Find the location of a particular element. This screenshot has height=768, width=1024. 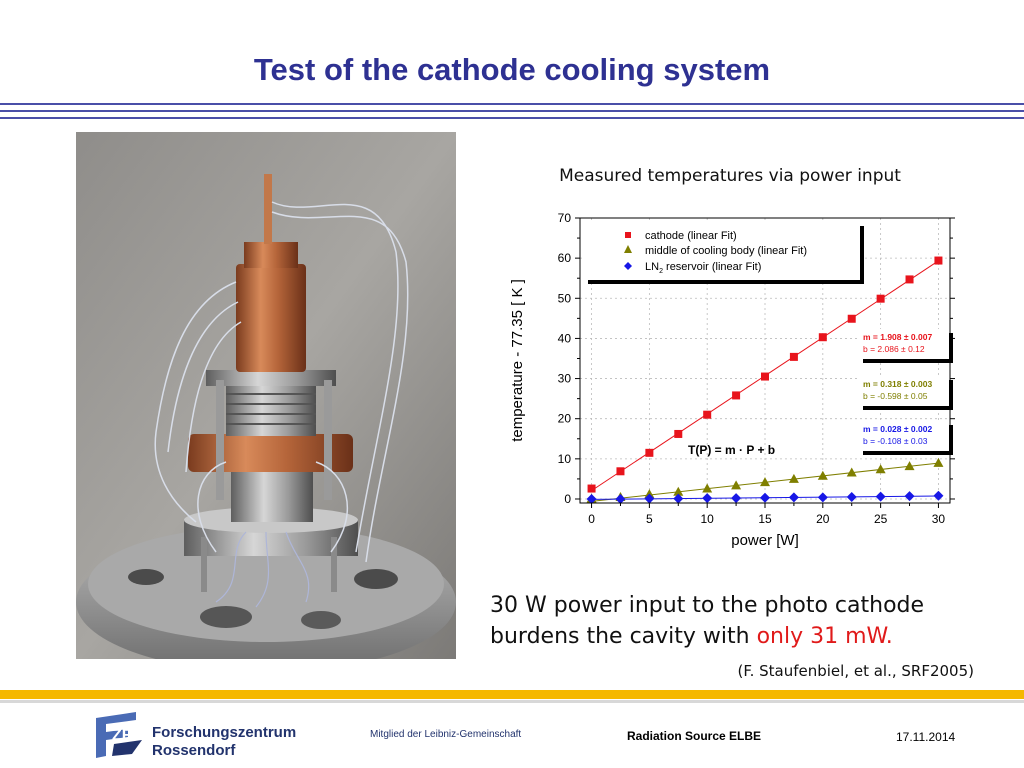

legend-entry-middle: middle of cooling body (linear Fit) is located at coordinates (726, 251).